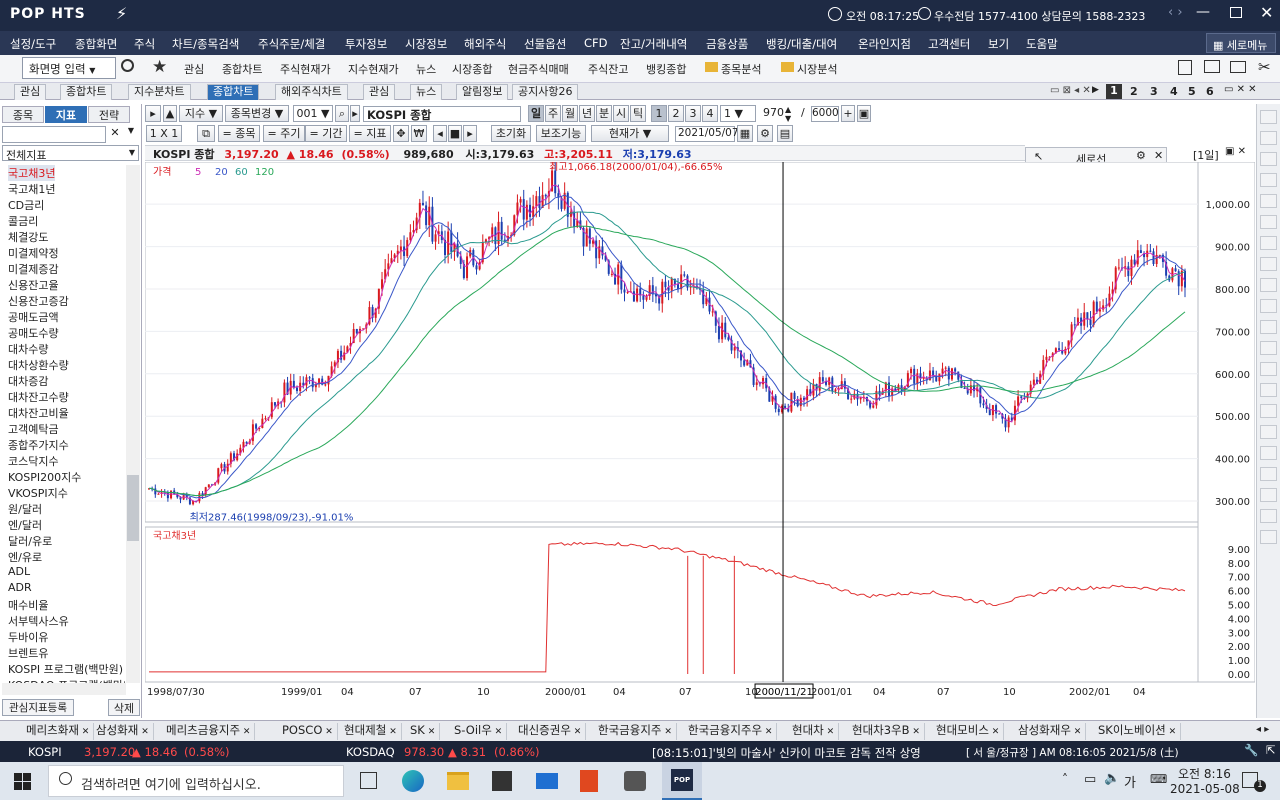 The image size is (1280, 800). What do you see at coordinates (1240, 89) in the screenshot?
I see `window-buttons-icon: ▭ ✕ ✕` at bounding box center [1240, 89].